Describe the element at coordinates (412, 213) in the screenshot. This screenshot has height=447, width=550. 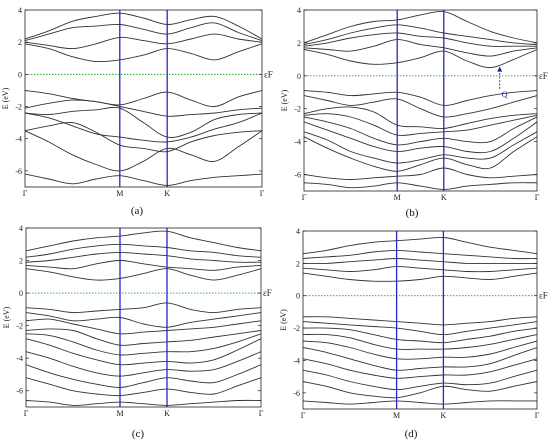
I see `panel-caption: (b)` at that location.